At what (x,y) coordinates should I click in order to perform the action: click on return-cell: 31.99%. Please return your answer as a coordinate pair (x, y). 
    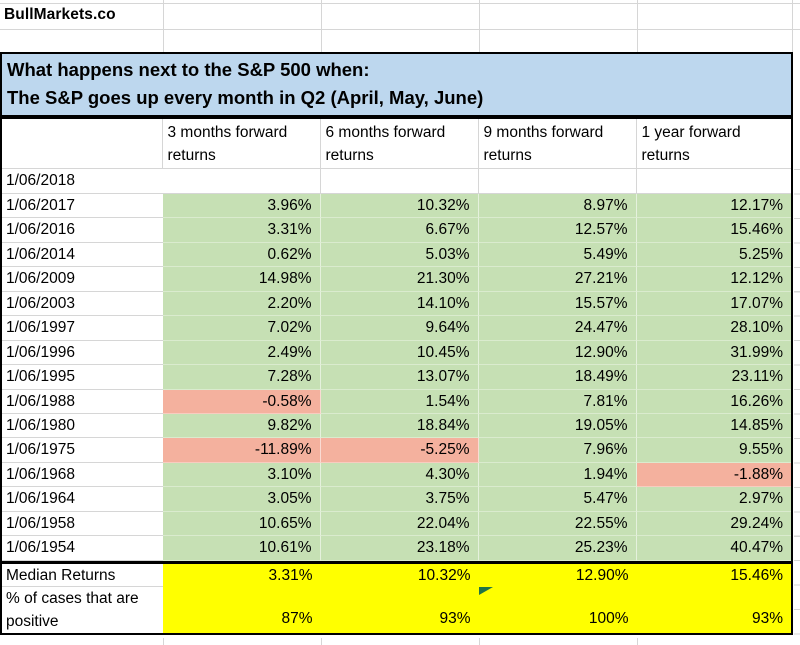
    Looking at the image, I should click on (713, 353).